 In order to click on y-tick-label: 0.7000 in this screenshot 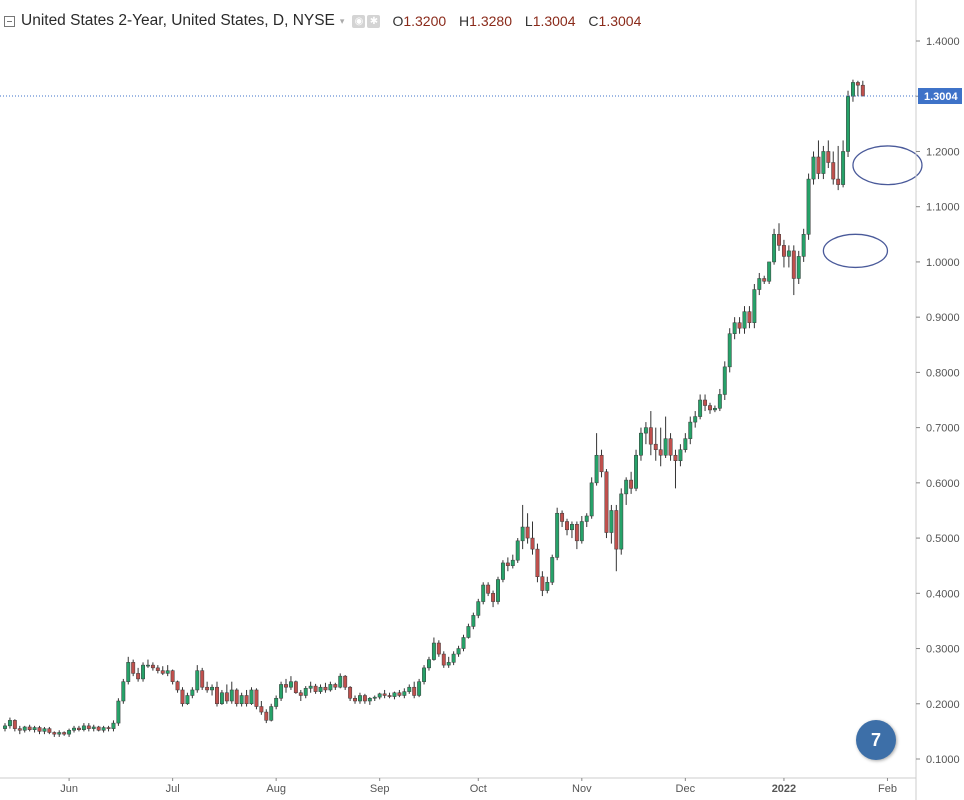, I will do `click(943, 429)`.